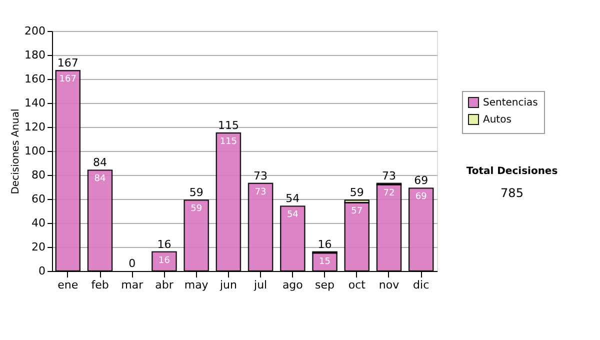 The height and width of the screenshot is (340, 600). I want to click on data-label: 72, so click(389, 193).